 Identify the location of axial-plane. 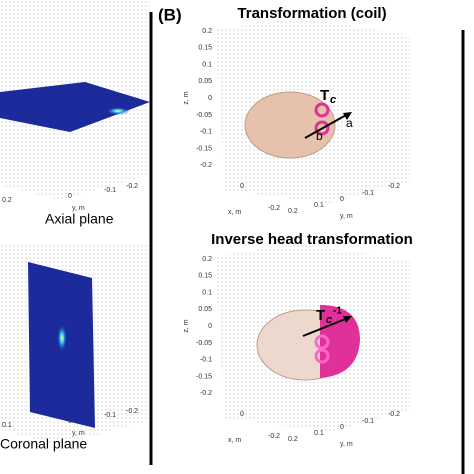
(75, 107).